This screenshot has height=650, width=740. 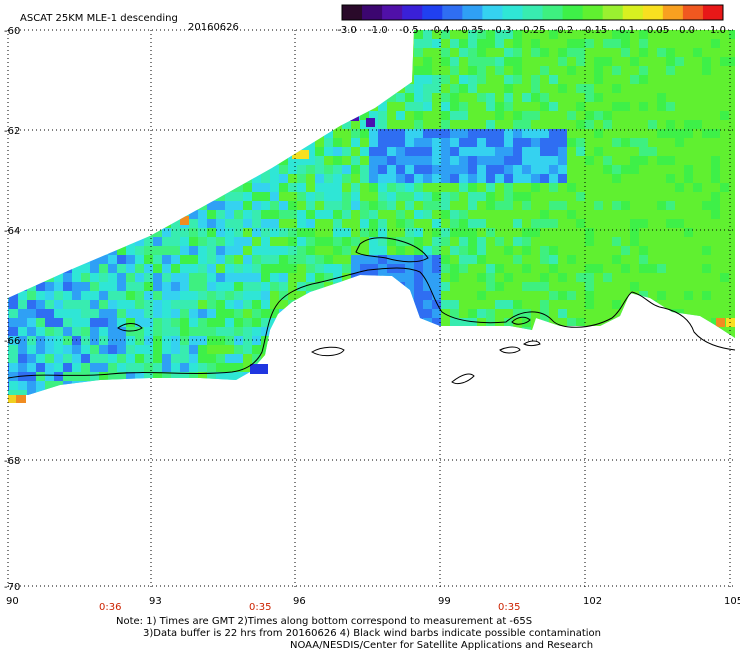 What do you see at coordinates (12, 461) in the screenshot?
I see `lat-tick-label: -68` at bounding box center [12, 461].